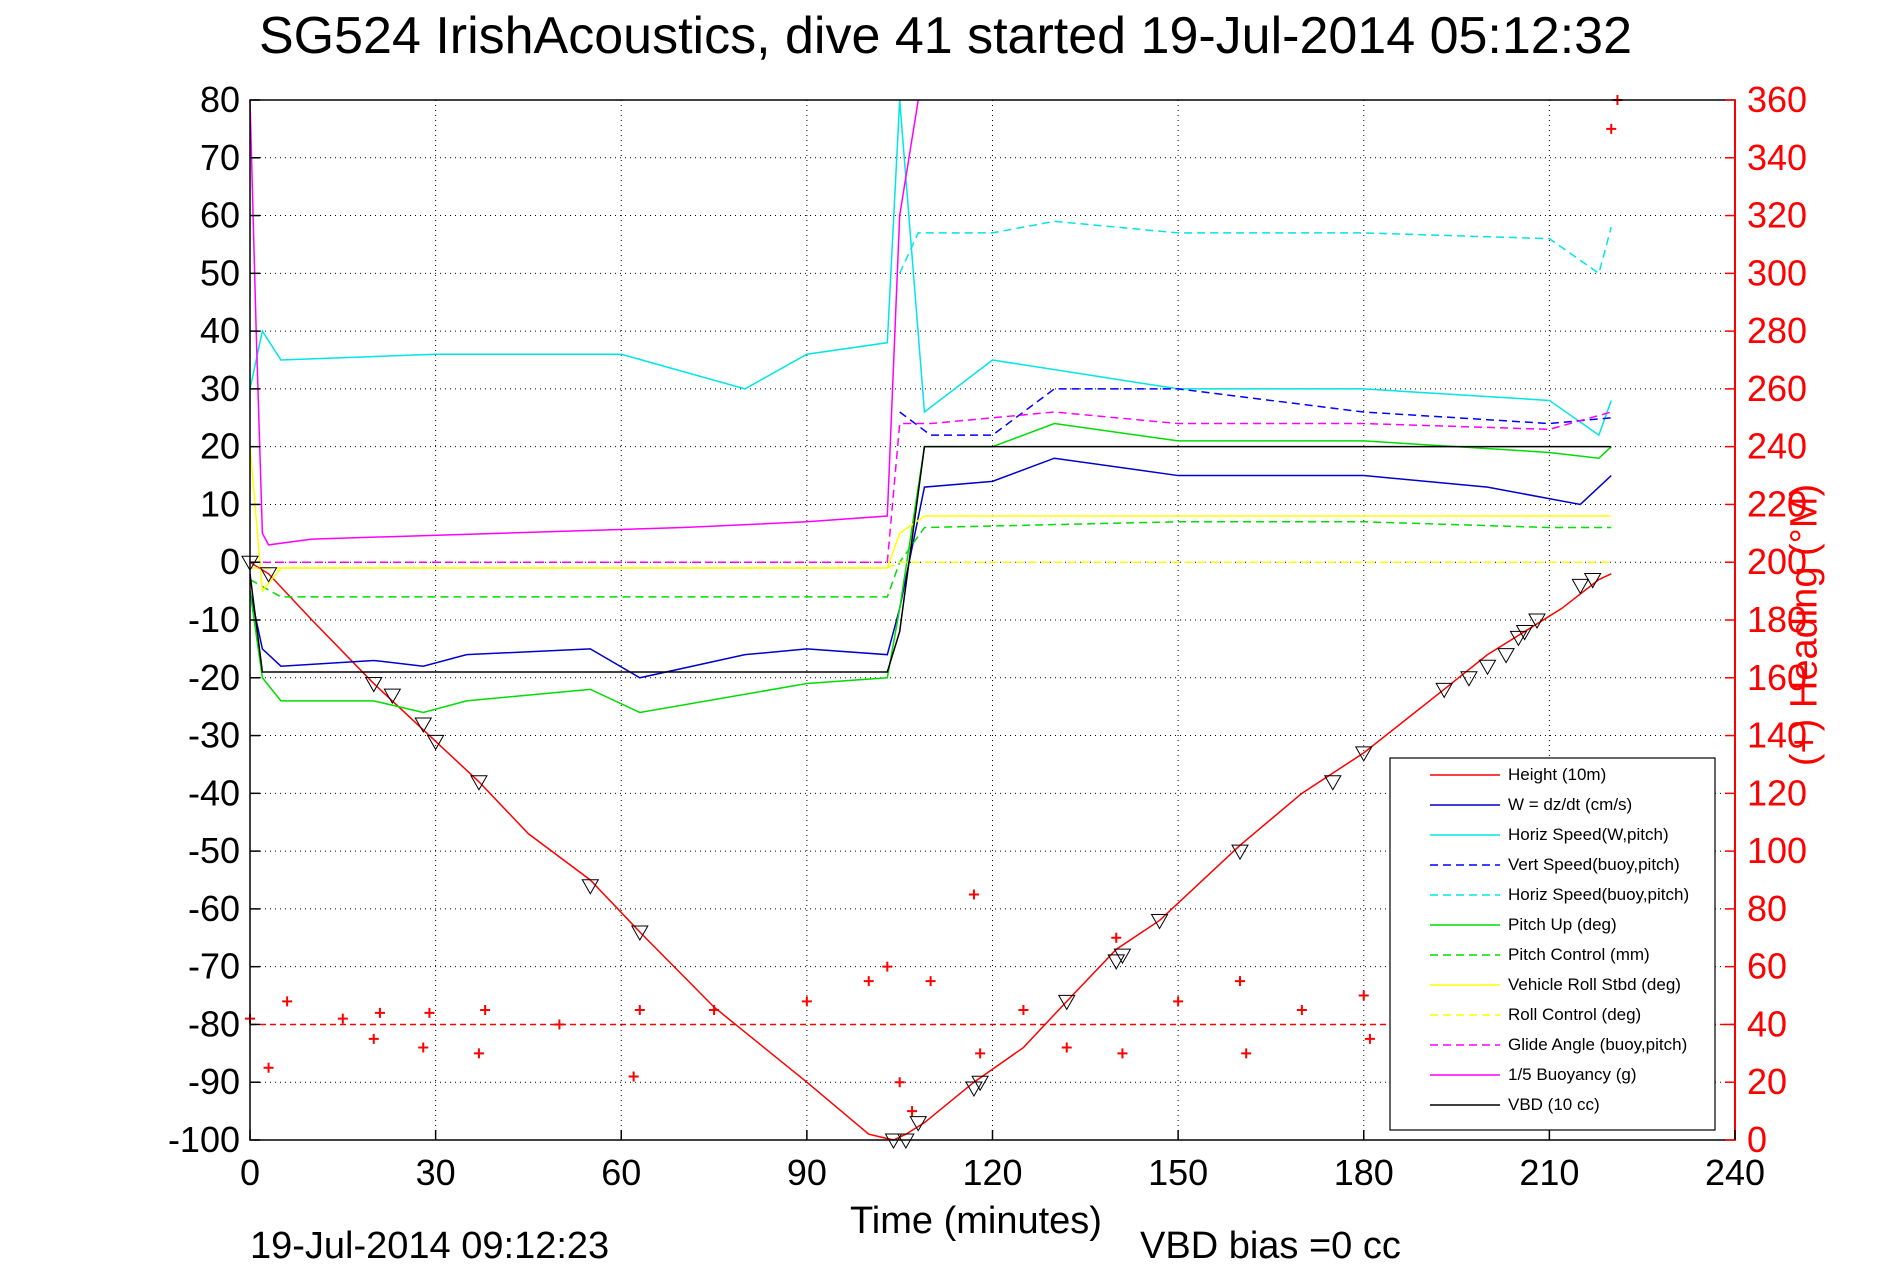  What do you see at coordinates (807, 1172) in the screenshot?
I see `x-tick-label: 90` at bounding box center [807, 1172].